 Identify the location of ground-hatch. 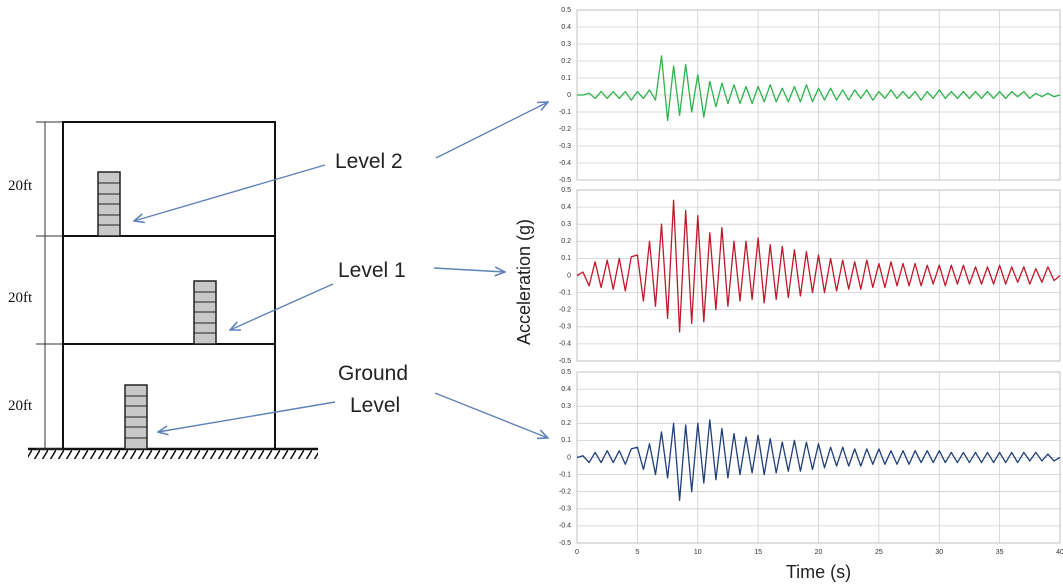
(173, 454).